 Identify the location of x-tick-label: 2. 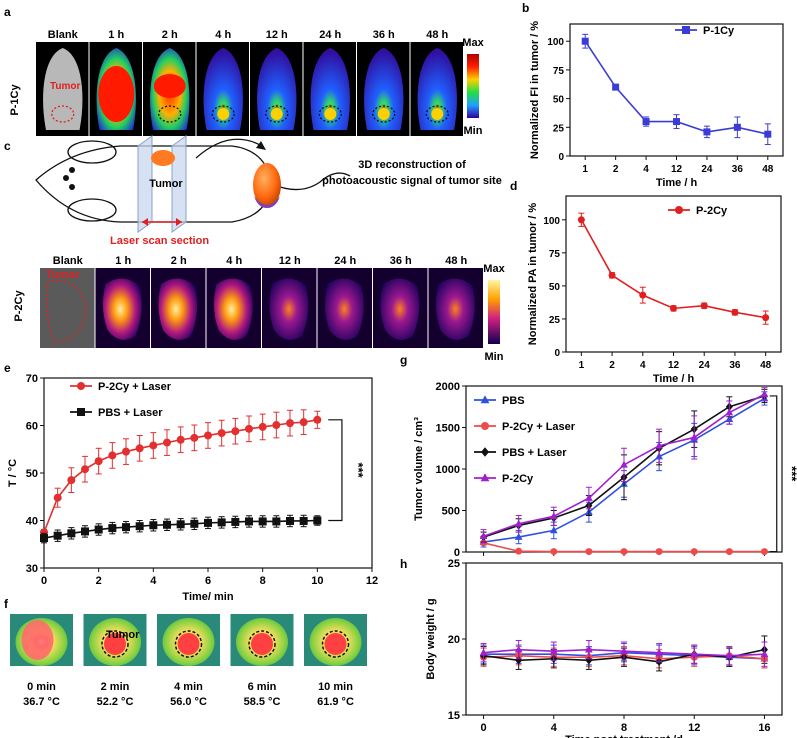
(612, 365).